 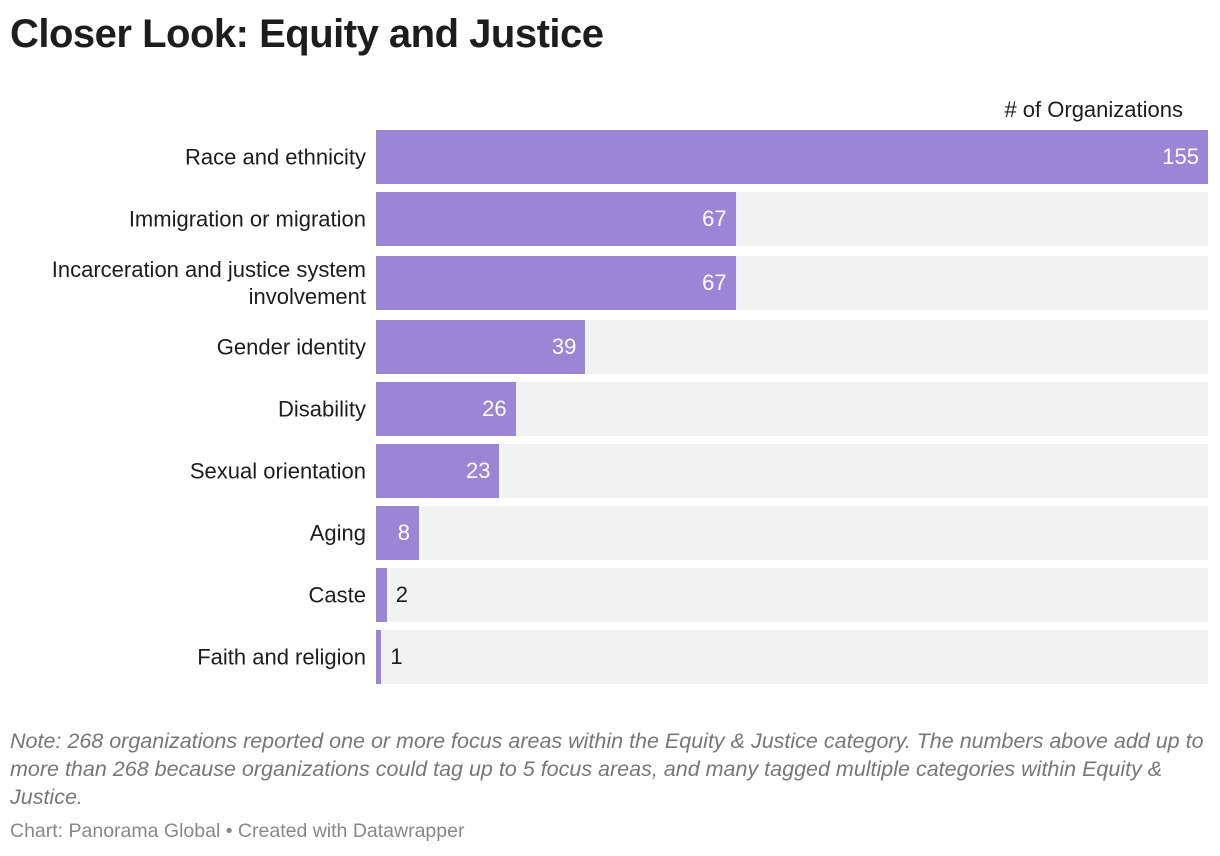 I want to click on data-label: 39, so click(x=564, y=346).